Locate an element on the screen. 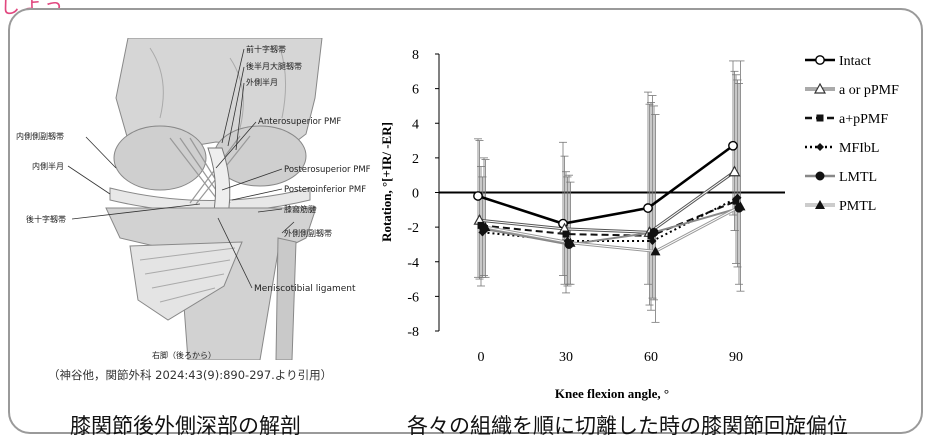  caption-right: 各々の組織を順に切離した時の膝関節回旋偏位 is located at coordinates (627, 426).